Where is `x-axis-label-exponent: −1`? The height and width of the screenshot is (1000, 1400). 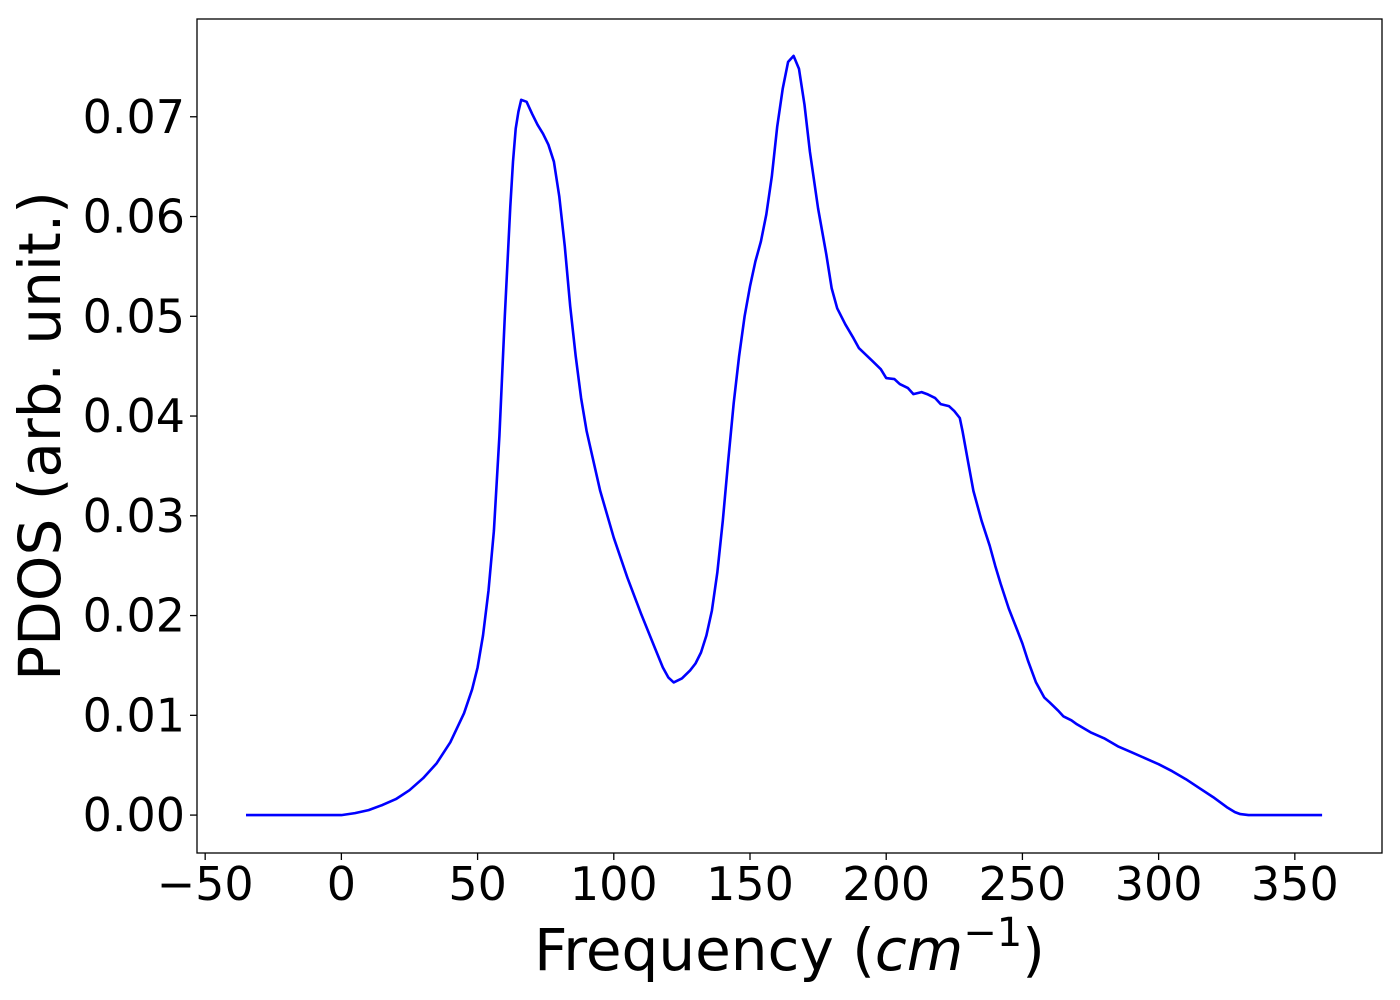
x-axis-label-exponent: −1 is located at coordinates (992, 933).